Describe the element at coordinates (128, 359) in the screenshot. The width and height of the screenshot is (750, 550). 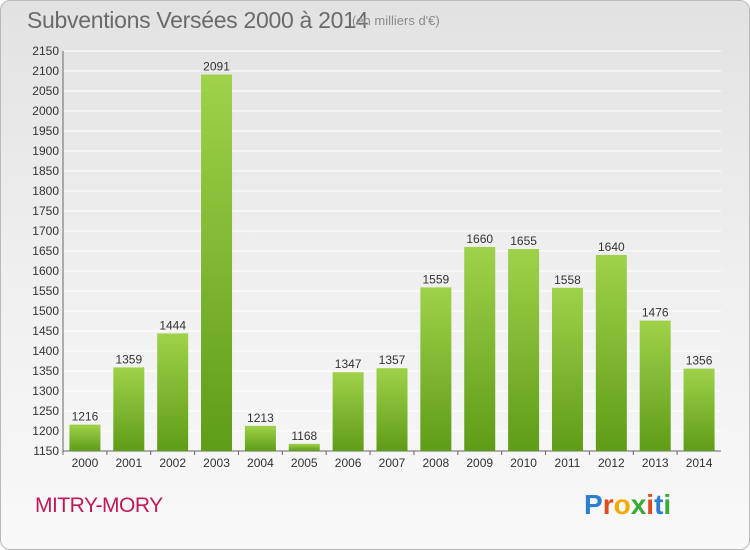
I see `data-label: 1359` at that location.